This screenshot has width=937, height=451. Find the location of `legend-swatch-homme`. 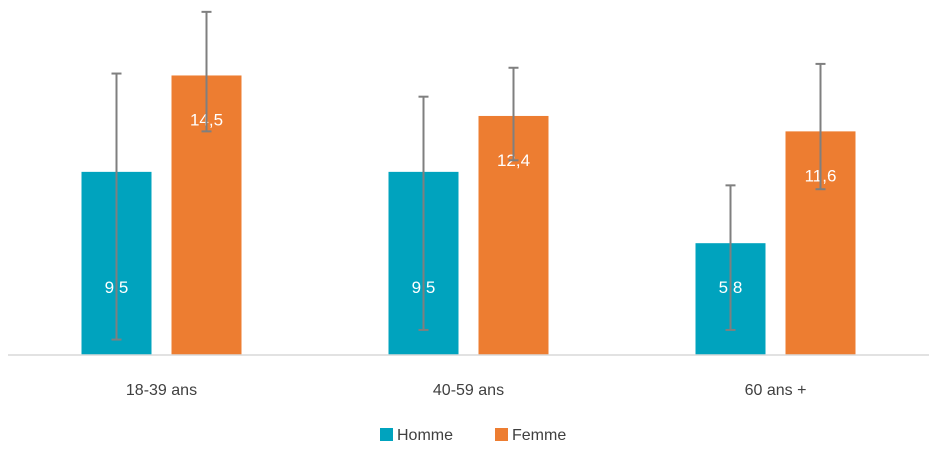

legend-swatch-homme is located at coordinates (386, 434).